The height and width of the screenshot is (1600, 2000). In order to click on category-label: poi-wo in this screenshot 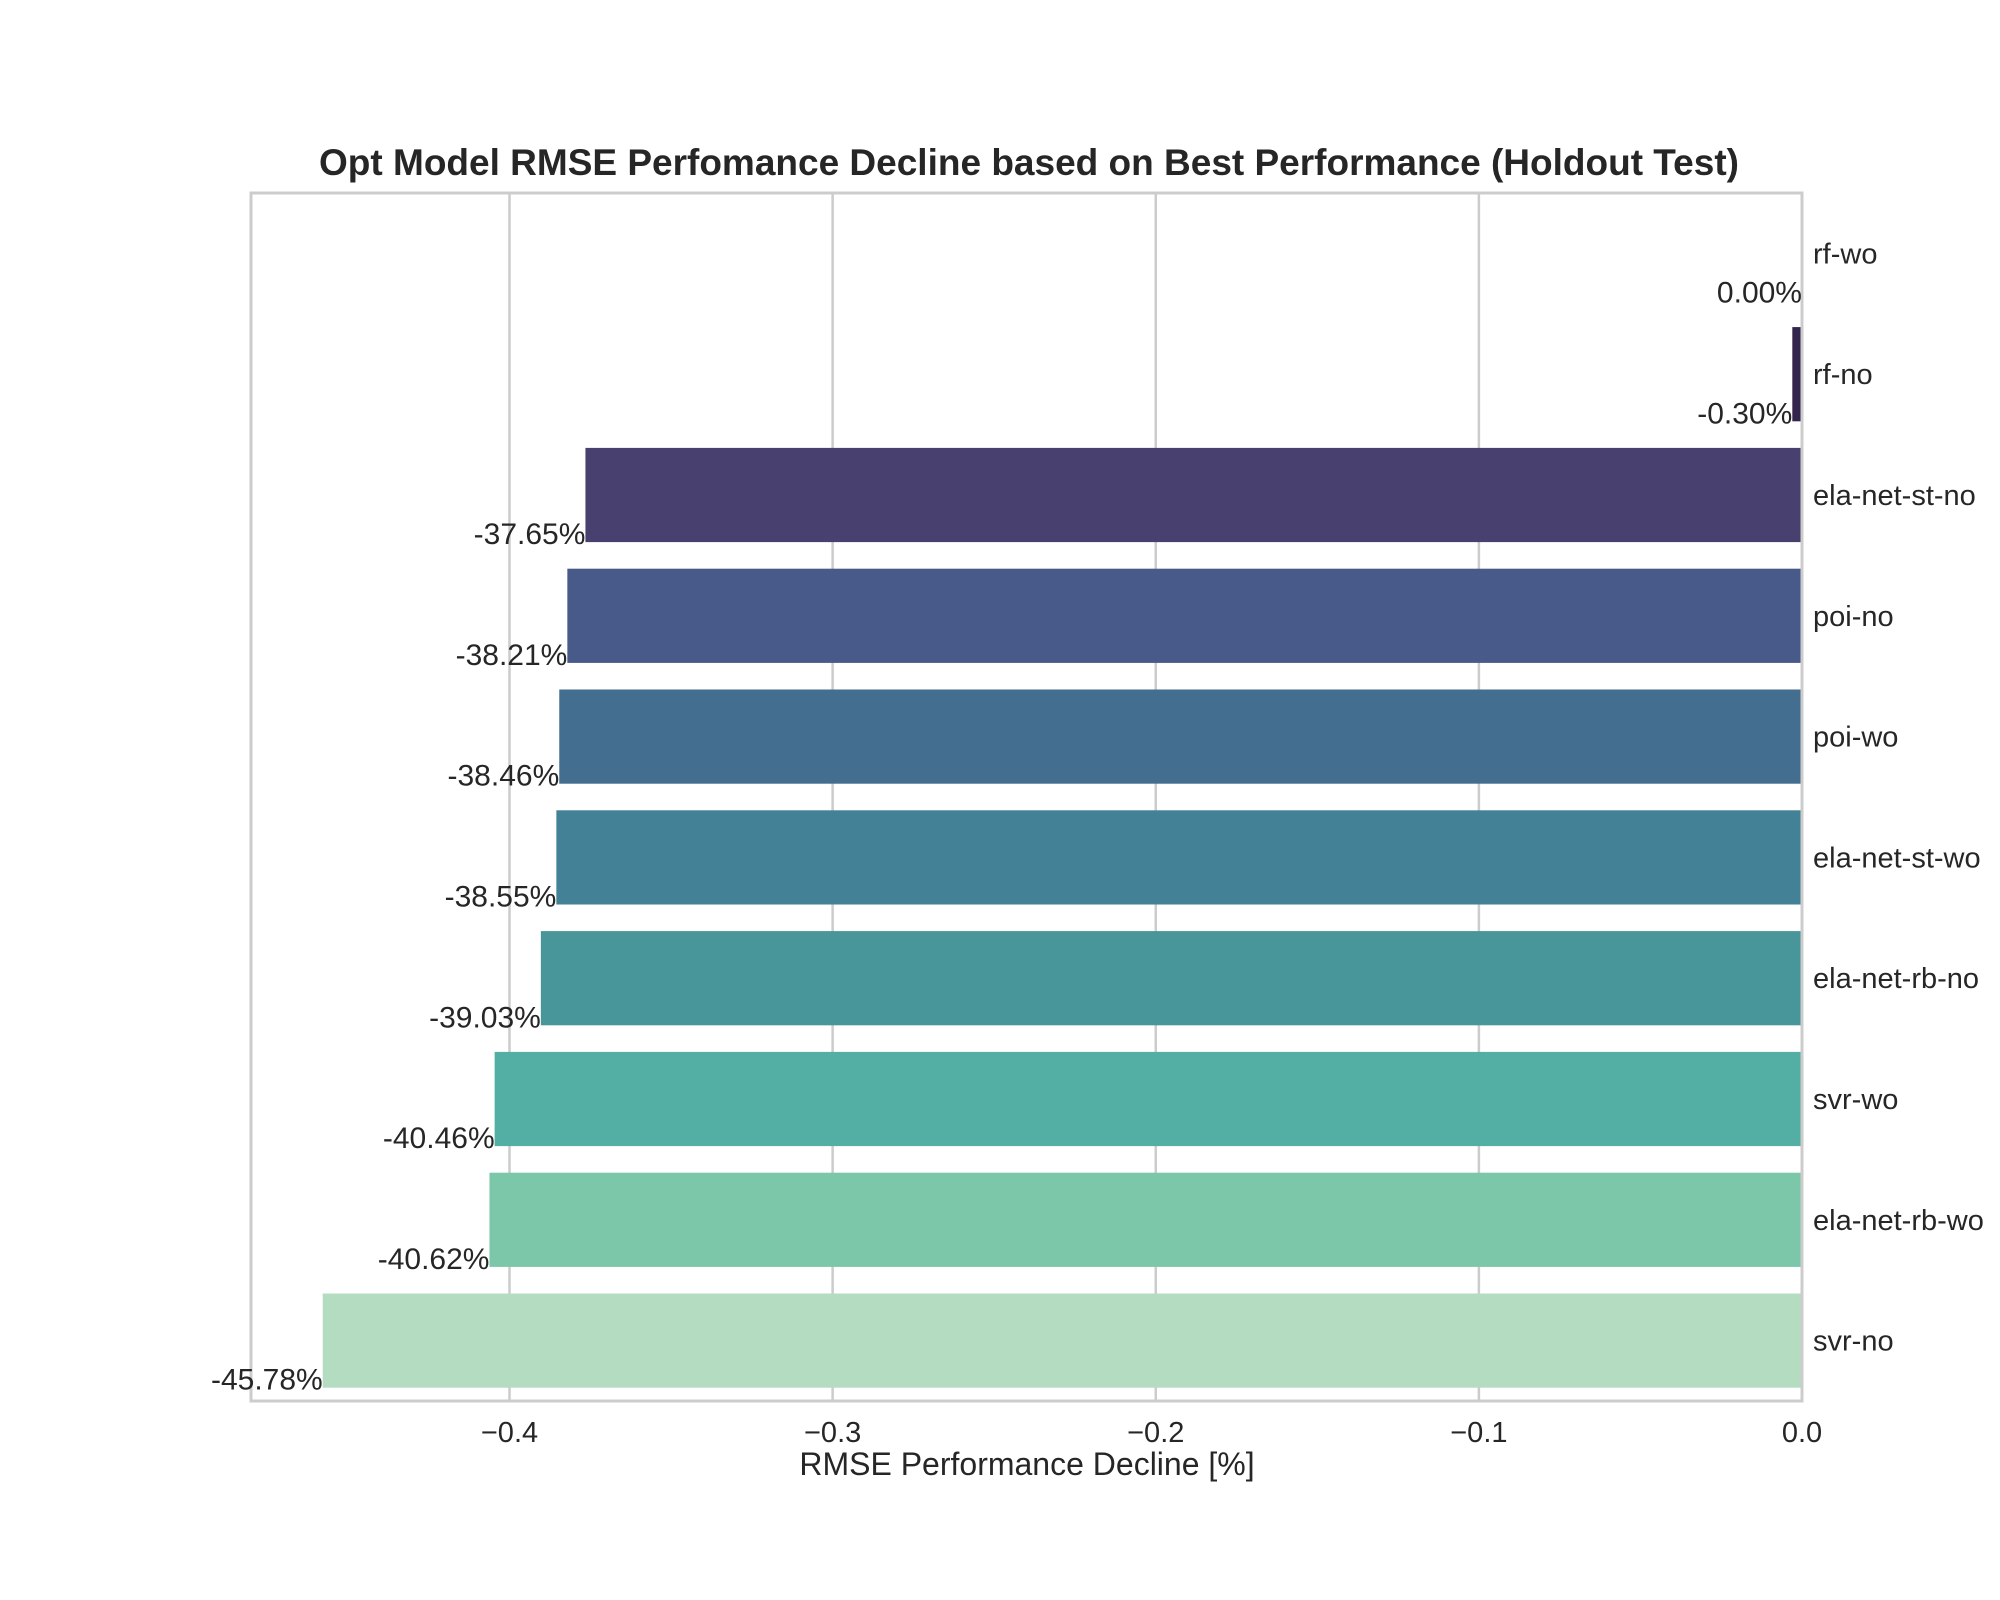, I will do `click(1855, 738)`.